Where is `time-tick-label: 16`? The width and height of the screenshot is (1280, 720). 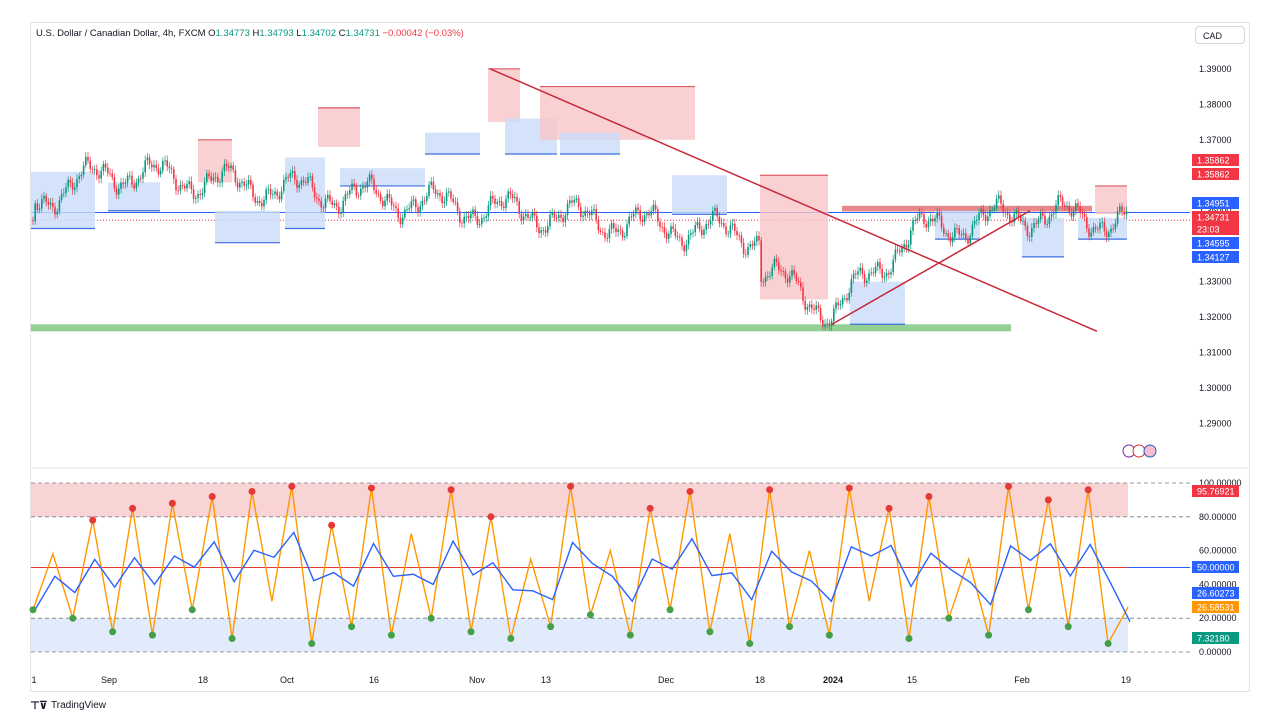 time-tick-label: 16 is located at coordinates (374, 680).